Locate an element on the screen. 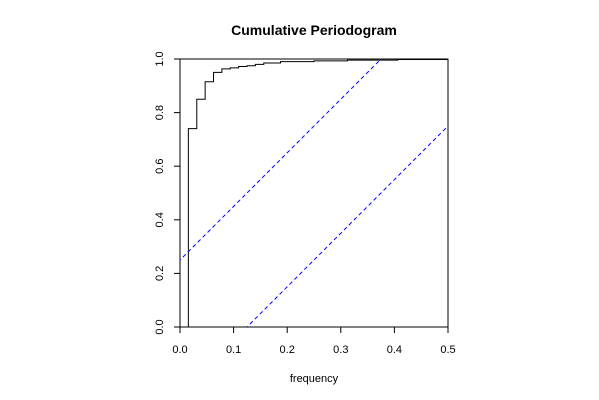 The width and height of the screenshot is (599, 400). y-tick-label: 0.6 is located at coordinates (160, 166).